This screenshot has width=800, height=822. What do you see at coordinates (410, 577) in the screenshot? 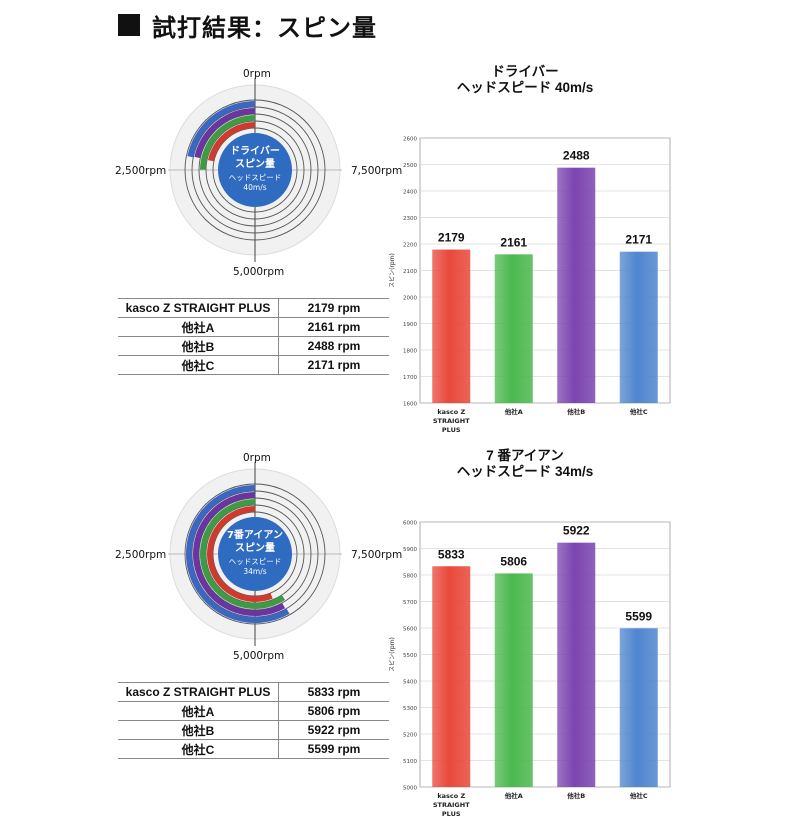
I see `y-tick-label: 5800` at bounding box center [410, 577].